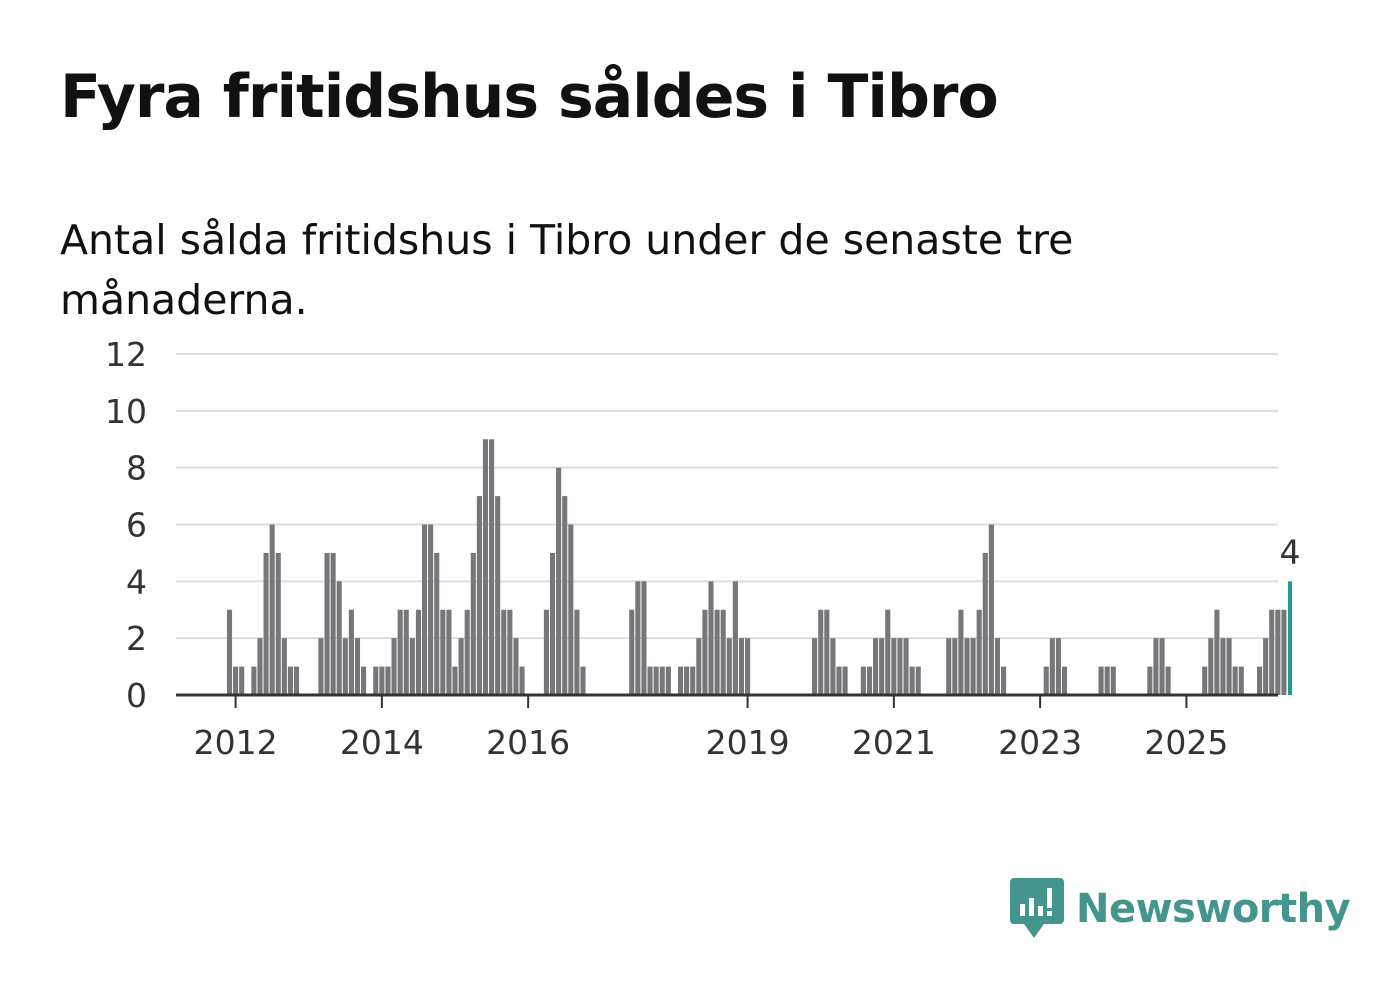 This screenshot has width=1382, height=999. Describe the element at coordinates (1186, 742) in the screenshot. I see `x-tick-label: 2025` at that location.